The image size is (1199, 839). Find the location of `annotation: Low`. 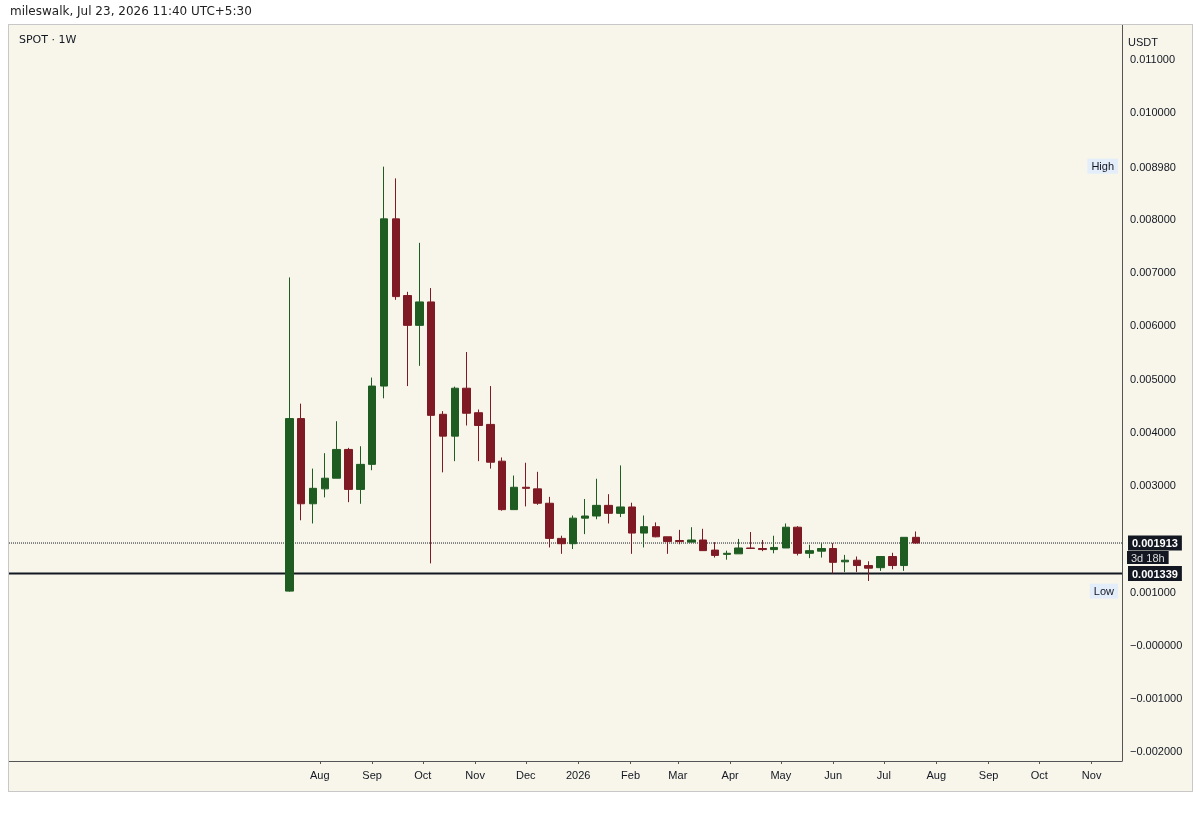

annotation: Low is located at coordinates (1104, 591).